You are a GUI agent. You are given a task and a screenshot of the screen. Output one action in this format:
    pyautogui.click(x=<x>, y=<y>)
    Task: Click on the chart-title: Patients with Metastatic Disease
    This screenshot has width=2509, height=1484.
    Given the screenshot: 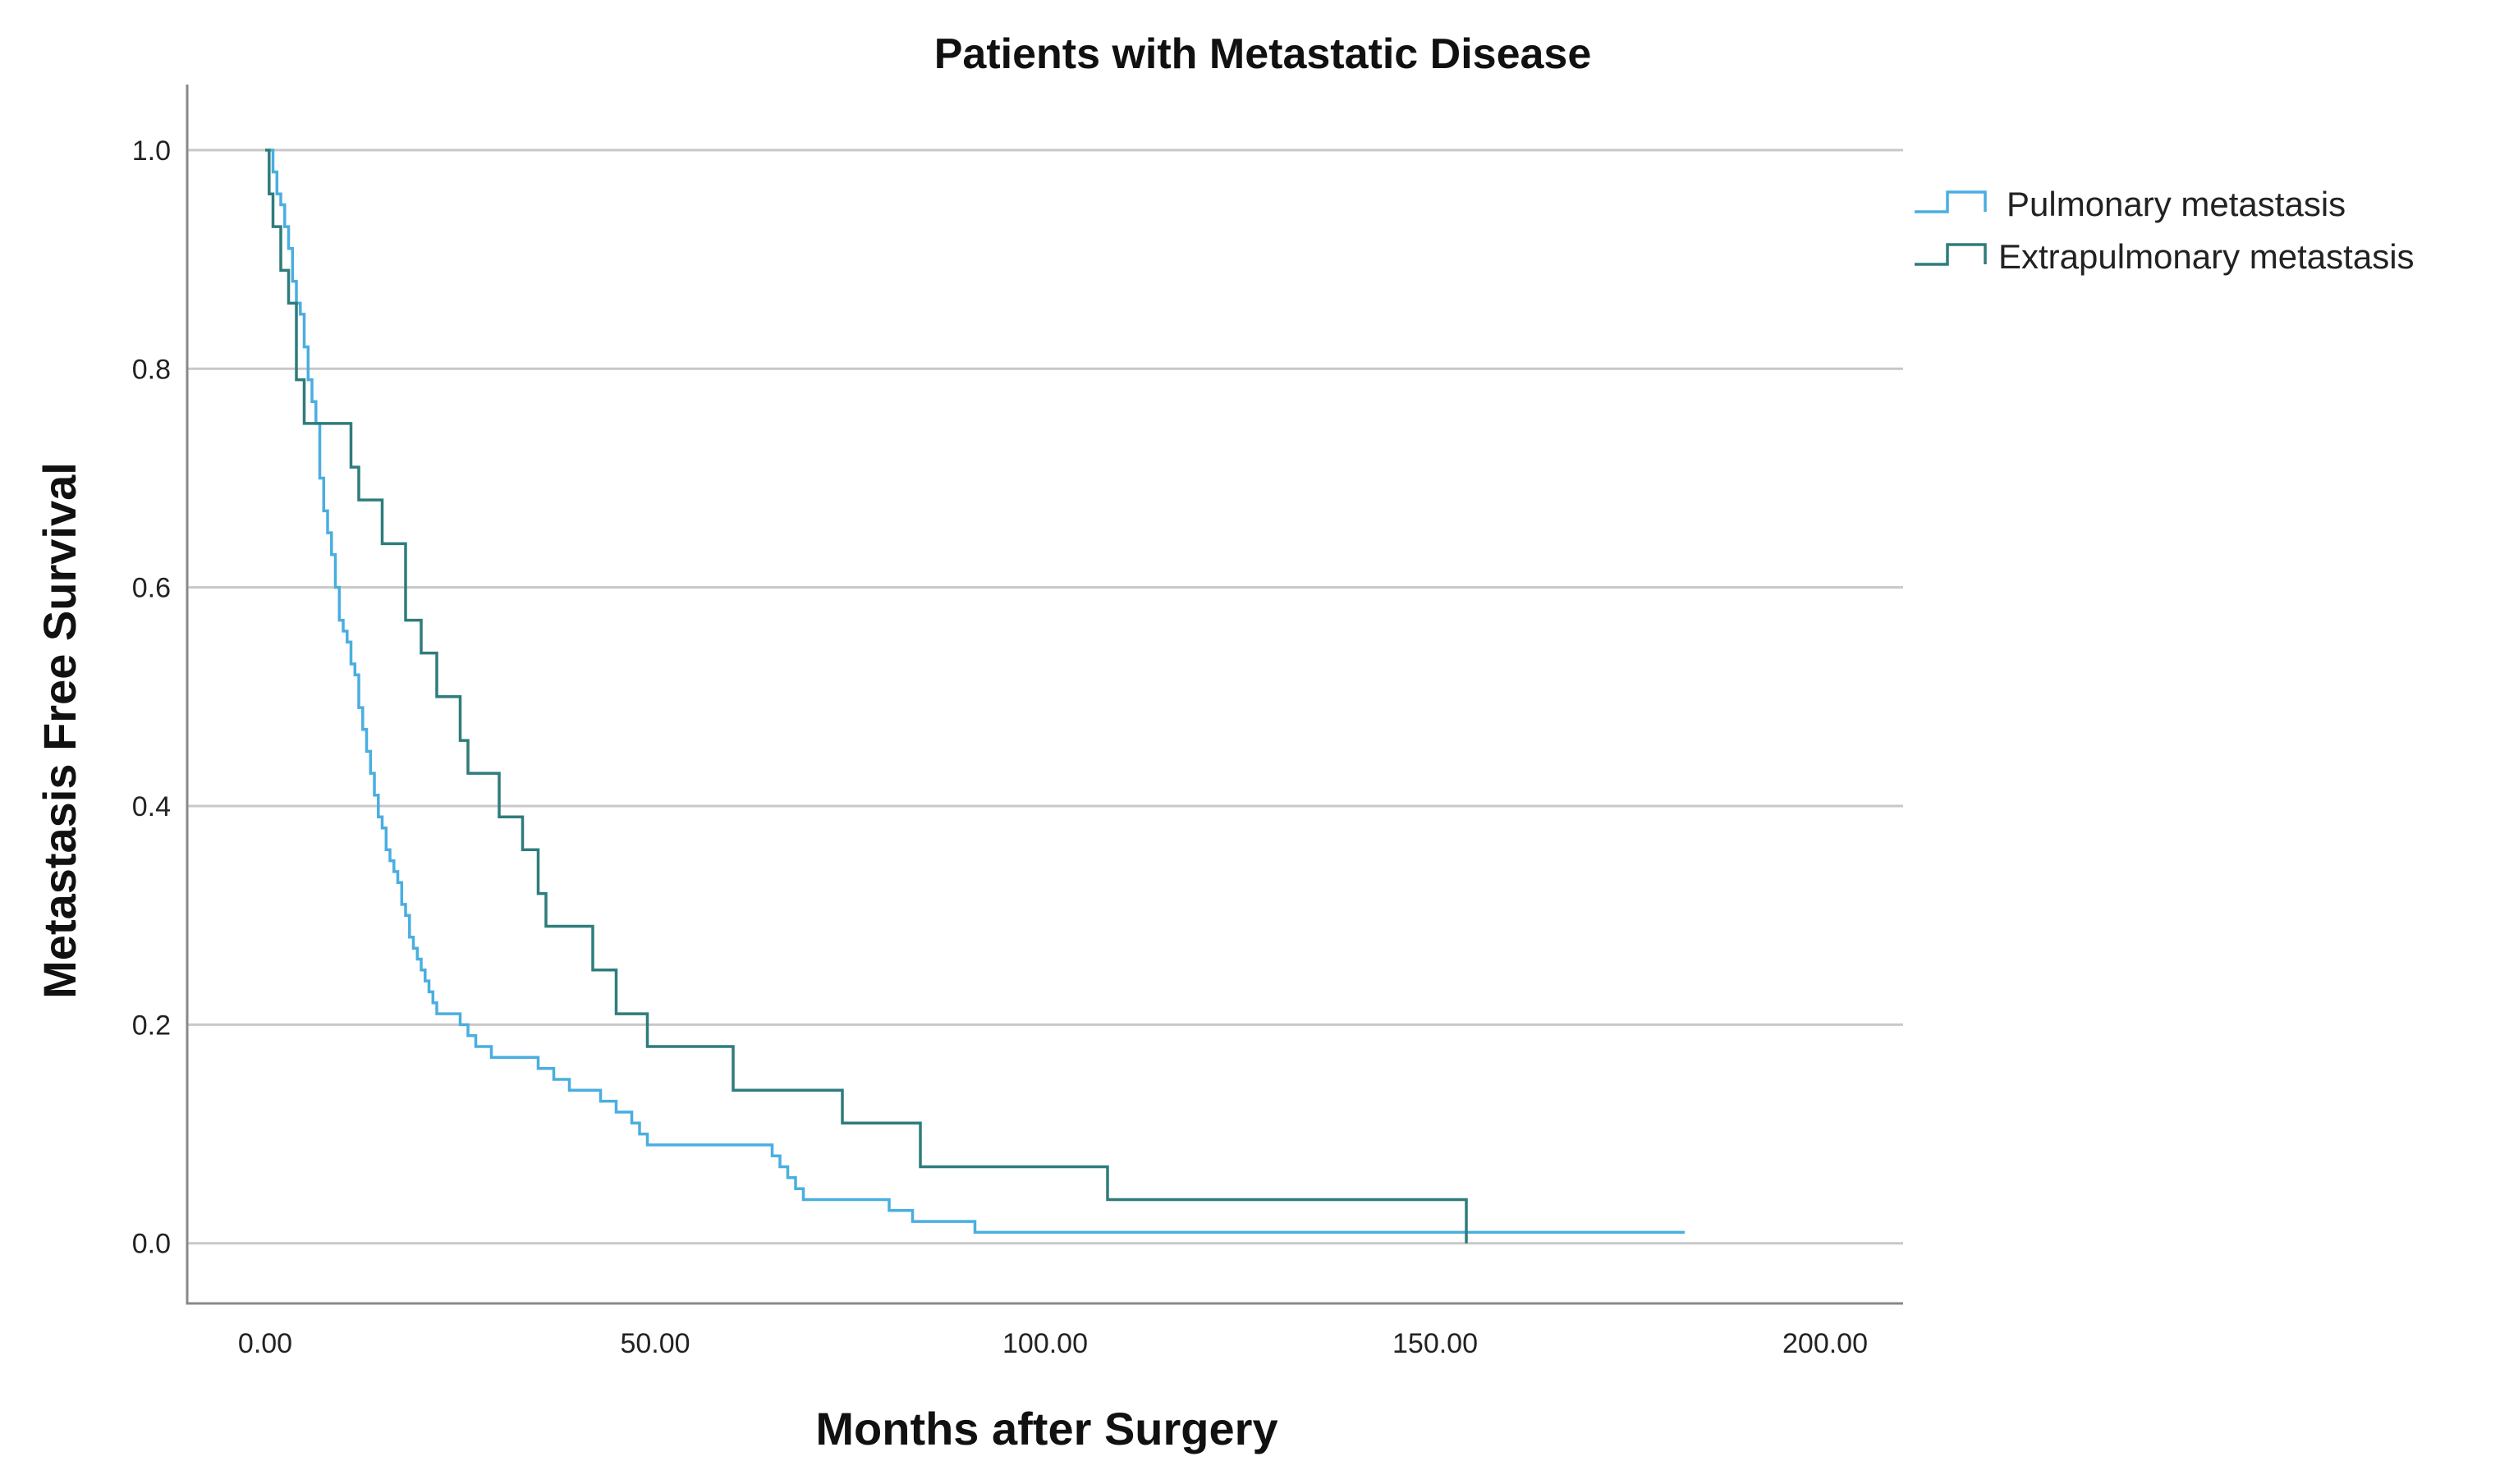 What is the action you would take?
    pyautogui.click(x=1263, y=54)
    